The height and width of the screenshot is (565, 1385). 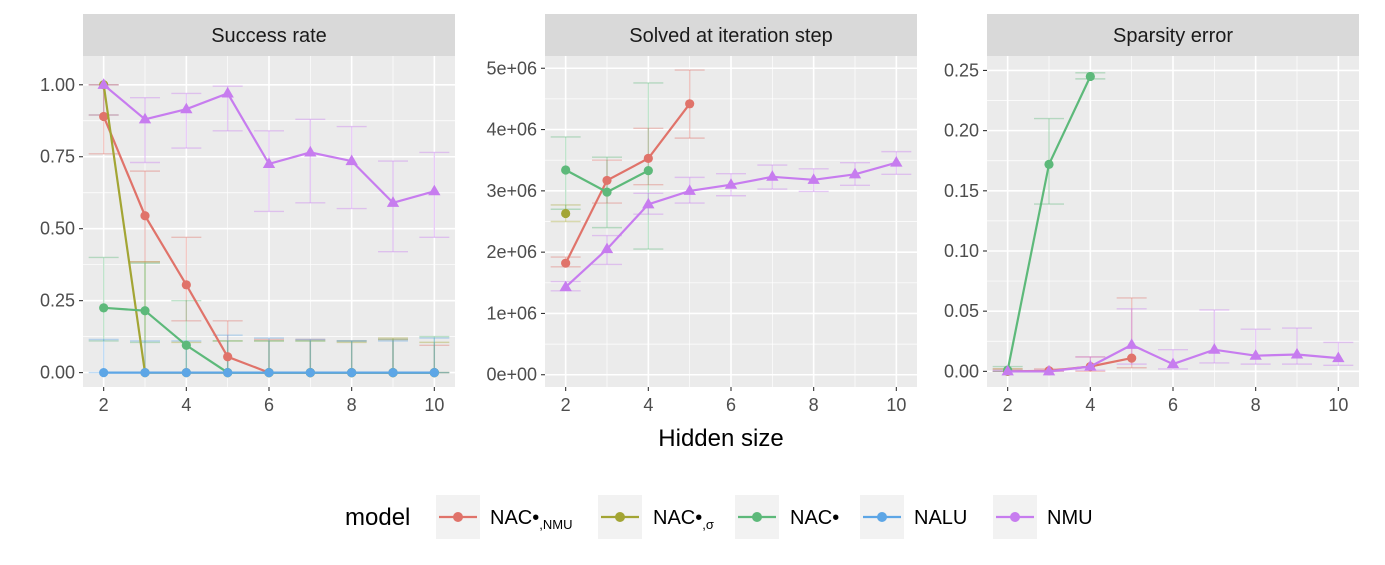 I want to click on series-line, so click(x=627, y=183).